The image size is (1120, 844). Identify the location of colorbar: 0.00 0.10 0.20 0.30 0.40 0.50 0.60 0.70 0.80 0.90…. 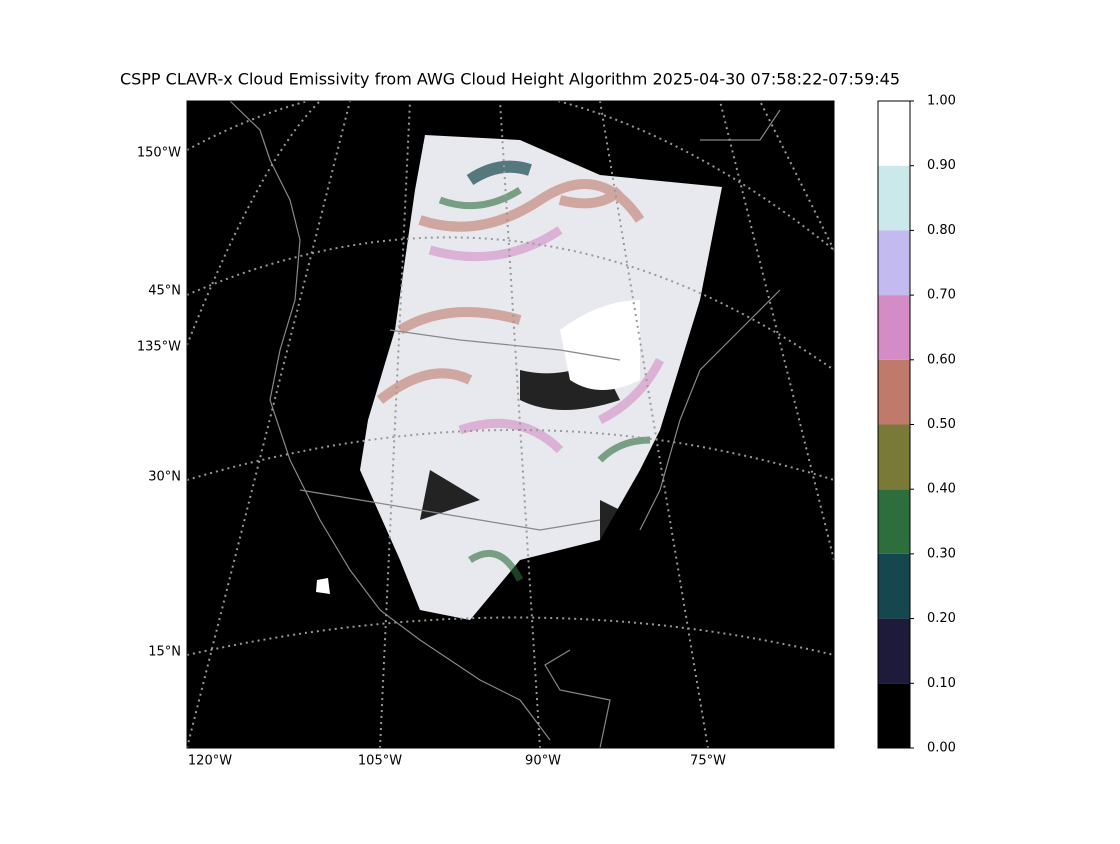
(916, 425).